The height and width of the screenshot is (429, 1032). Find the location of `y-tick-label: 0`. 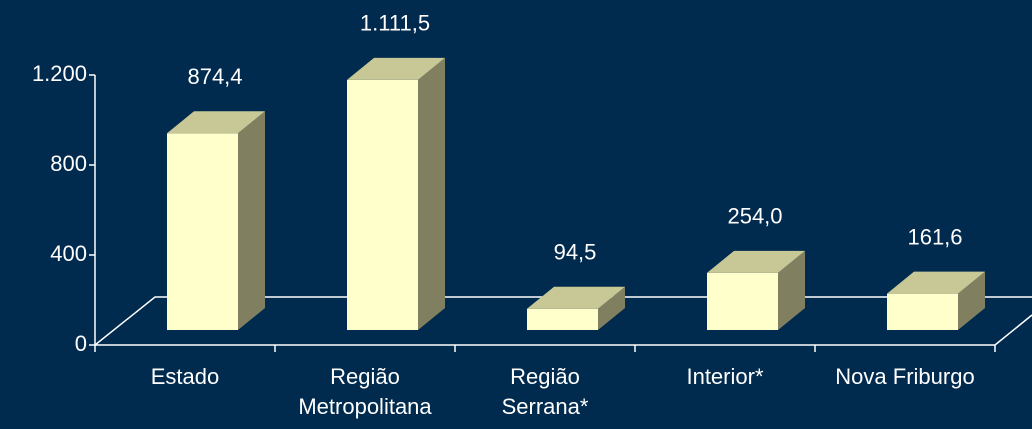

y-tick-label: 0 is located at coordinates (81, 343).